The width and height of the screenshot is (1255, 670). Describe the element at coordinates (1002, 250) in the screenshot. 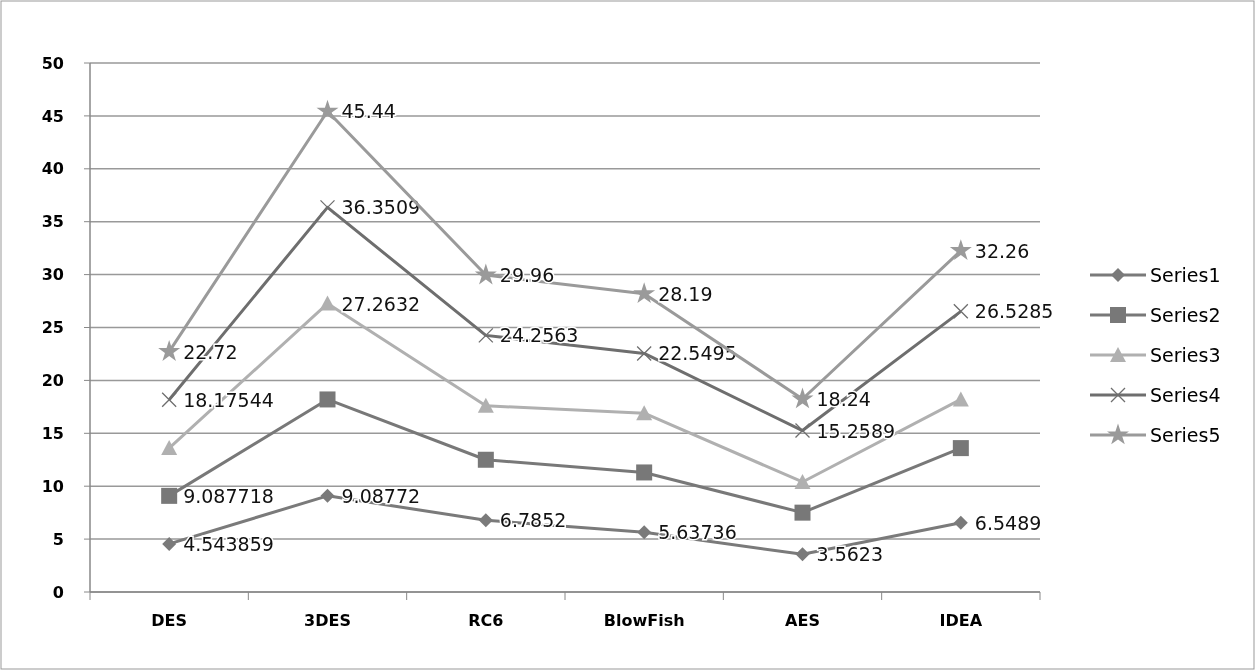

I see `data-label: 32.26` at that location.